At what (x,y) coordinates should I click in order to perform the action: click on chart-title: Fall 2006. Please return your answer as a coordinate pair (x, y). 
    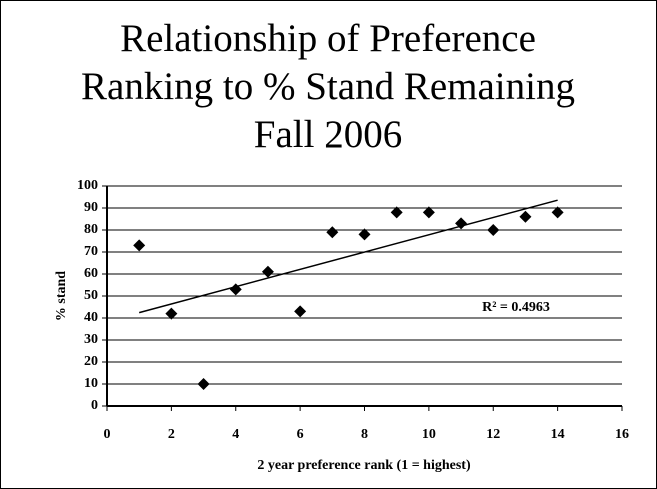
    Looking at the image, I should click on (328, 134).